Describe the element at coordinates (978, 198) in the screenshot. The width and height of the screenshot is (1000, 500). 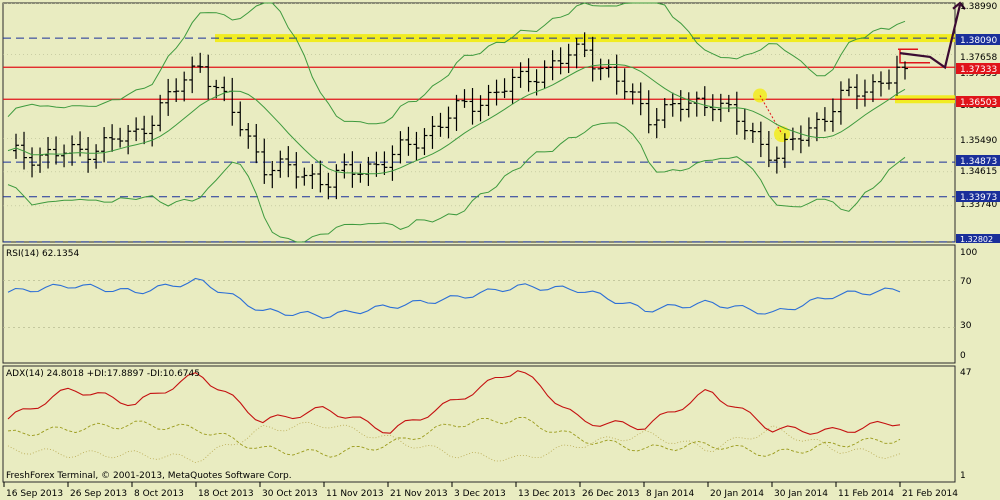
I see `level-tag: 1.33973` at that location.